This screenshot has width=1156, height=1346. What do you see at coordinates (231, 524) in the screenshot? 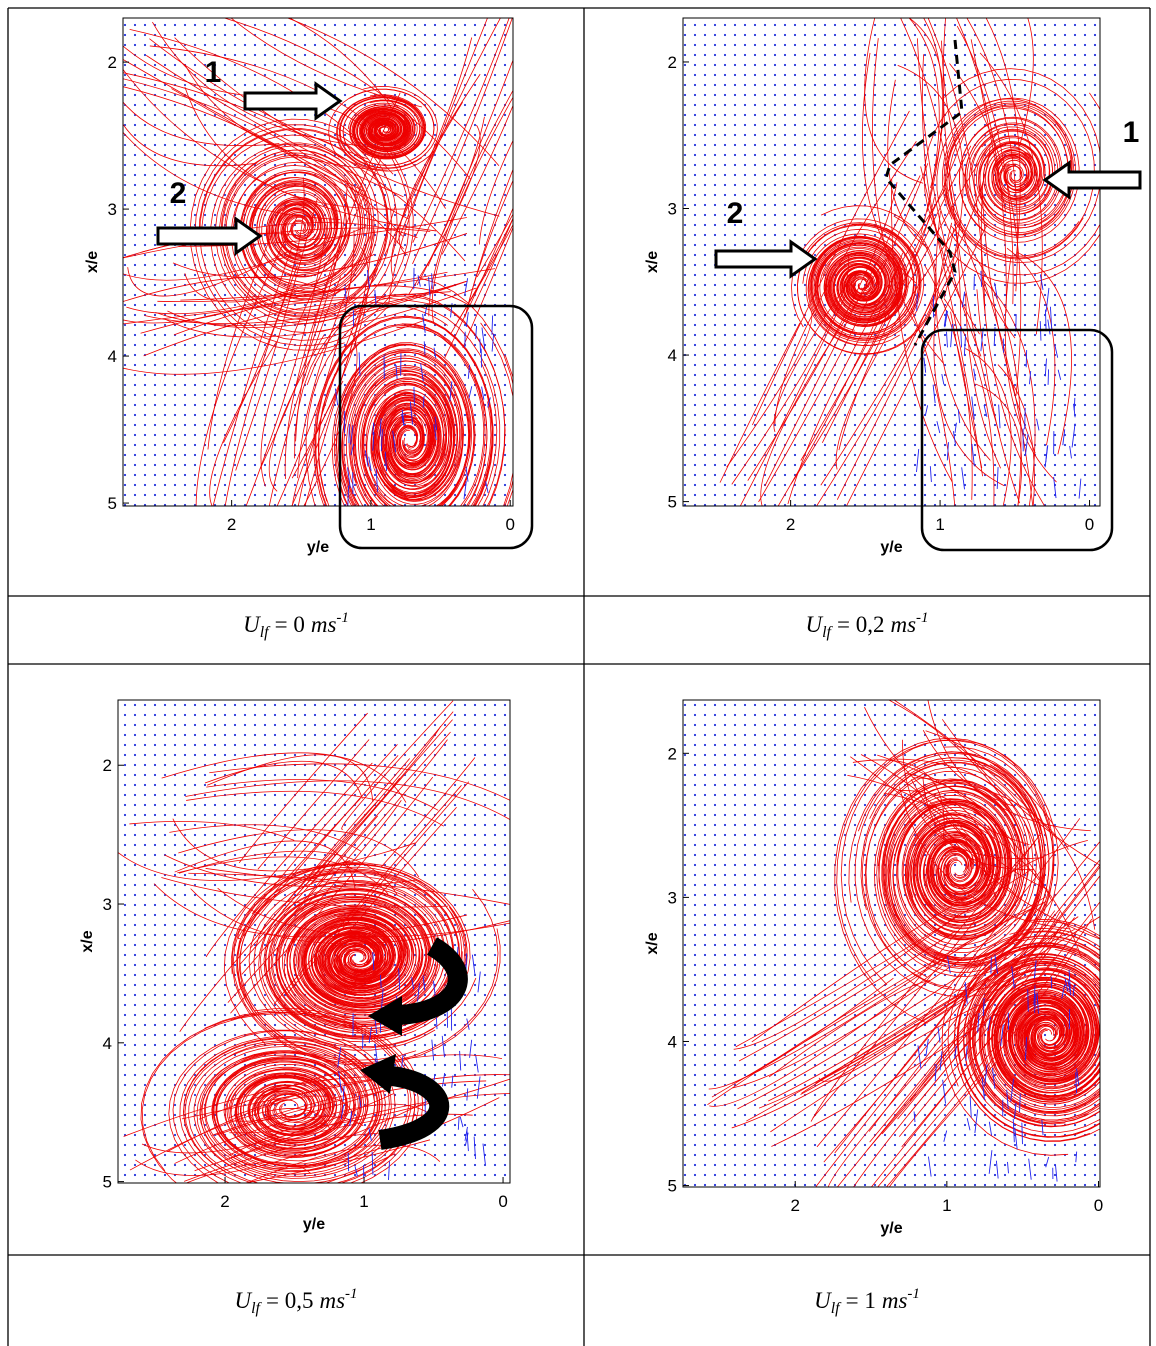
I see `x-tick-label: 2` at bounding box center [231, 524].